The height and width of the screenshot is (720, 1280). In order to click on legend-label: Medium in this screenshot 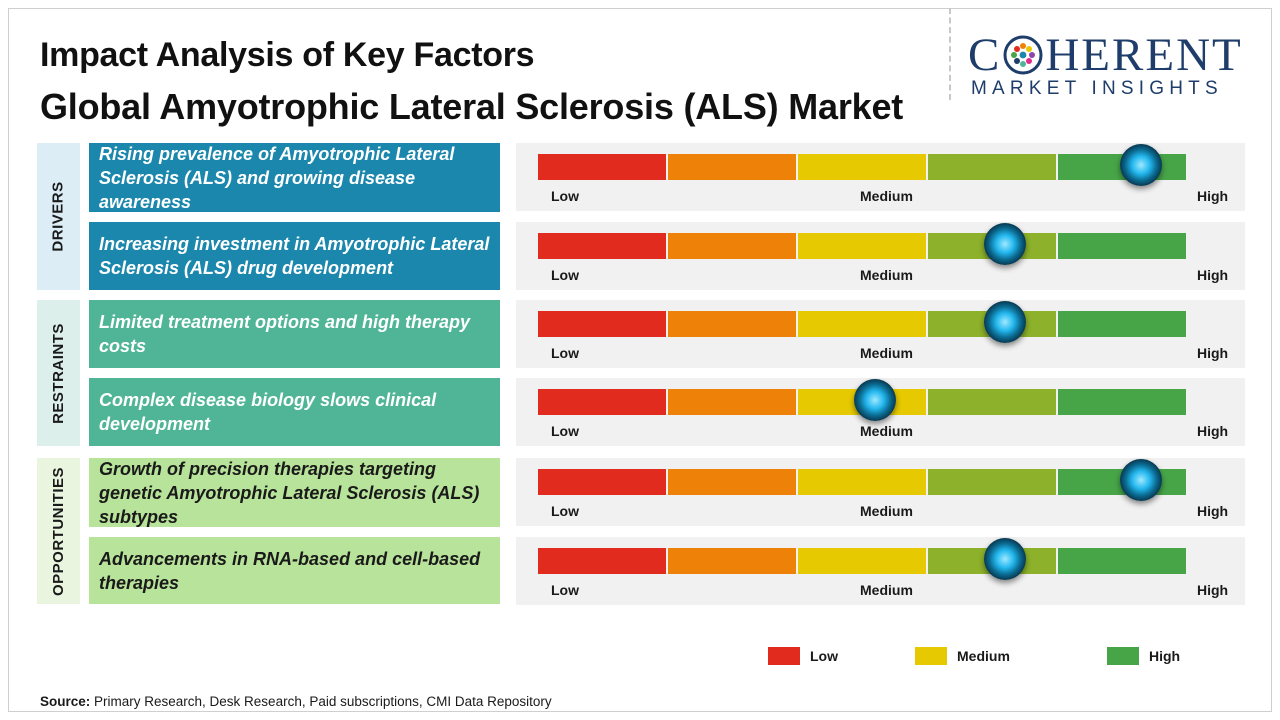, I will do `click(983, 656)`.